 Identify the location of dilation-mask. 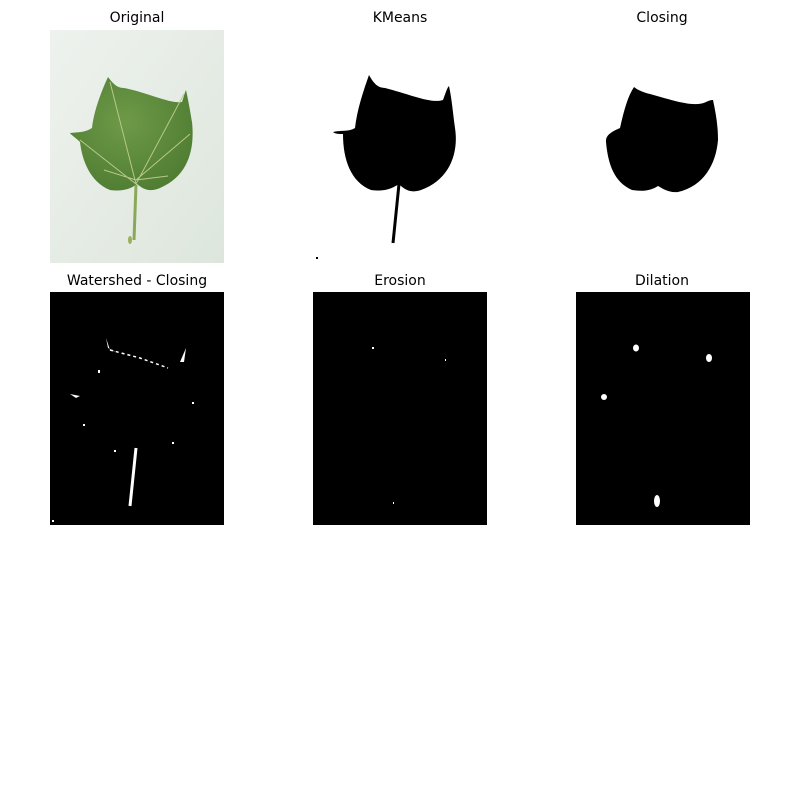
(663, 408).